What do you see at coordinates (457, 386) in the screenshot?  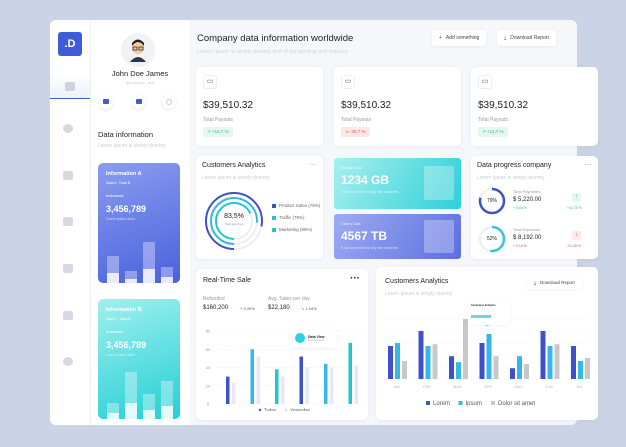 I see `x-tick-label: MAR` at bounding box center [457, 386].